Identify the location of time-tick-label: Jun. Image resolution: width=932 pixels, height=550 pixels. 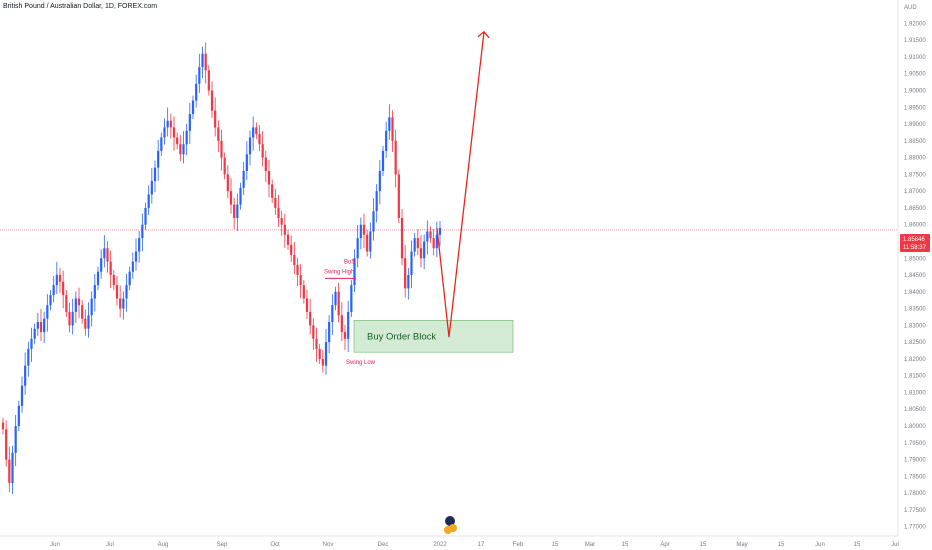
(55, 545).